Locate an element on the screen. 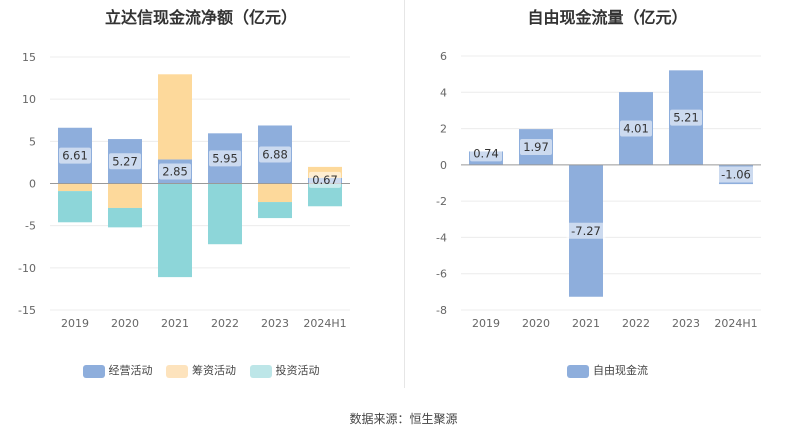 This screenshot has height=436, width=807. legend-item-investing: 投资活动 is located at coordinates (284, 370).